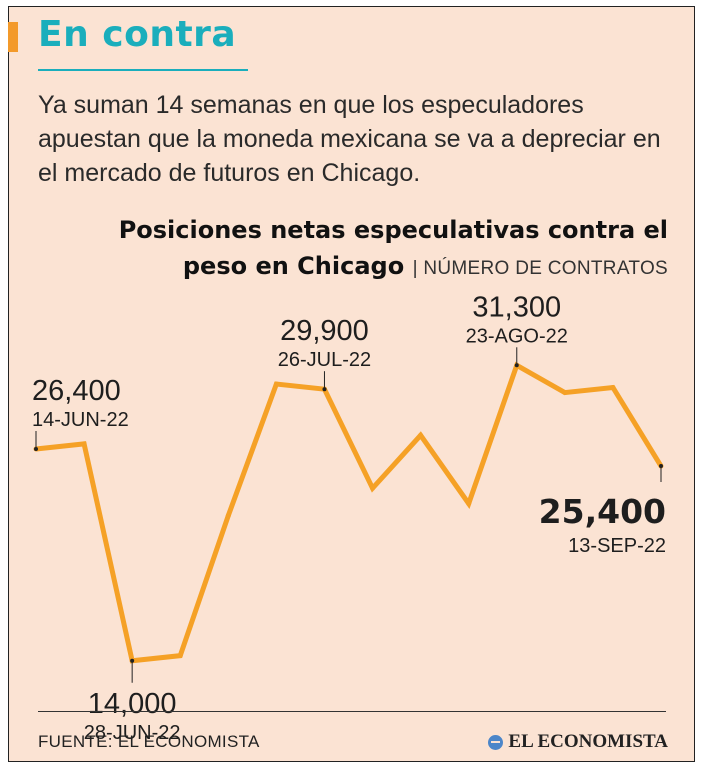 This screenshot has width=701, height=768. I want to click on annotation-date: 26-JUL-22, so click(324, 360).